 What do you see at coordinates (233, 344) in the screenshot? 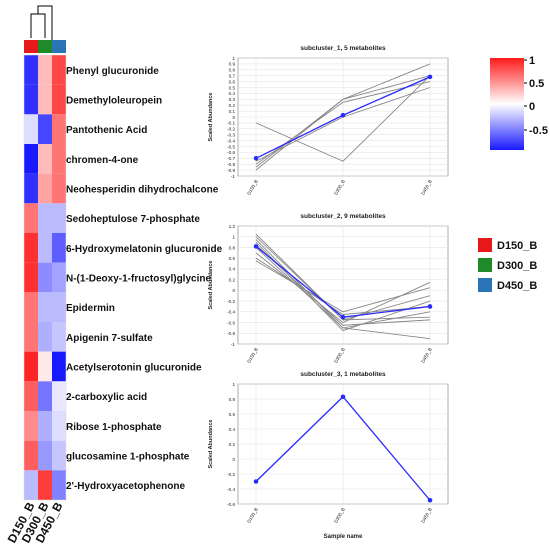
I see `y-tick-label: -1` at bounding box center [233, 344].